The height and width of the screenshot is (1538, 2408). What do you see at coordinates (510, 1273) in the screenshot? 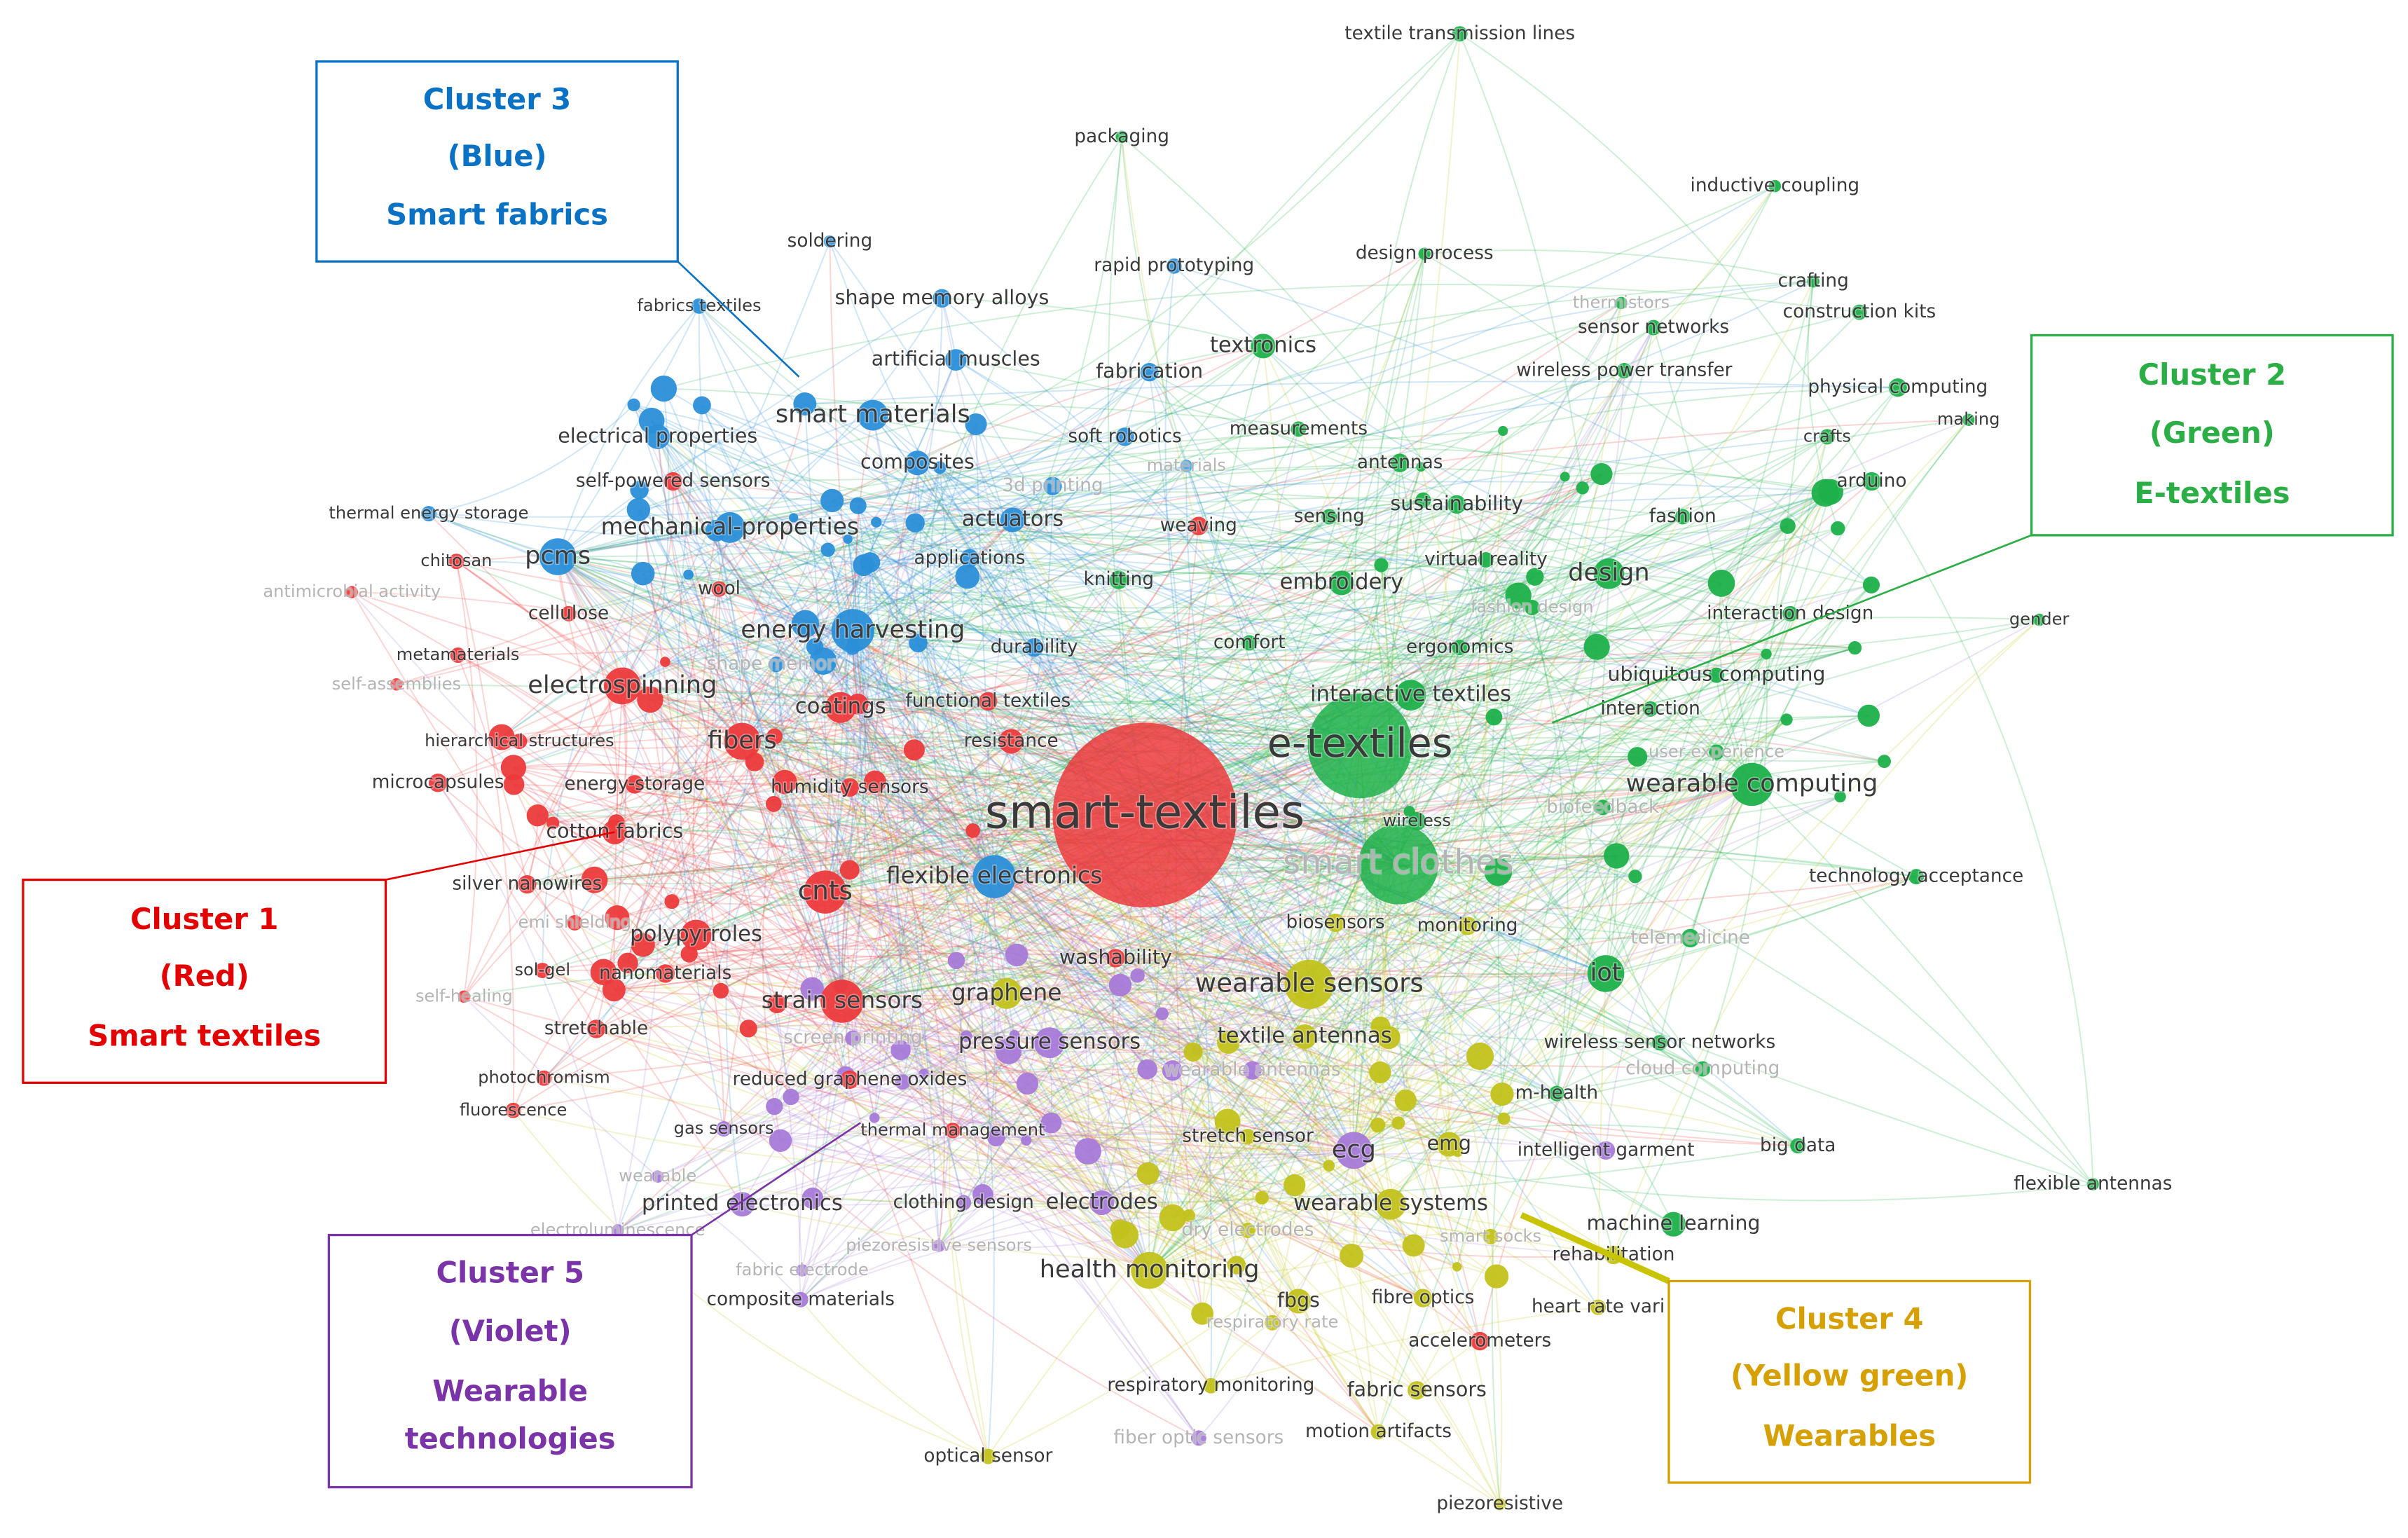
I see `cluster-text: Cluster 5` at bounding box center [510, 1273].